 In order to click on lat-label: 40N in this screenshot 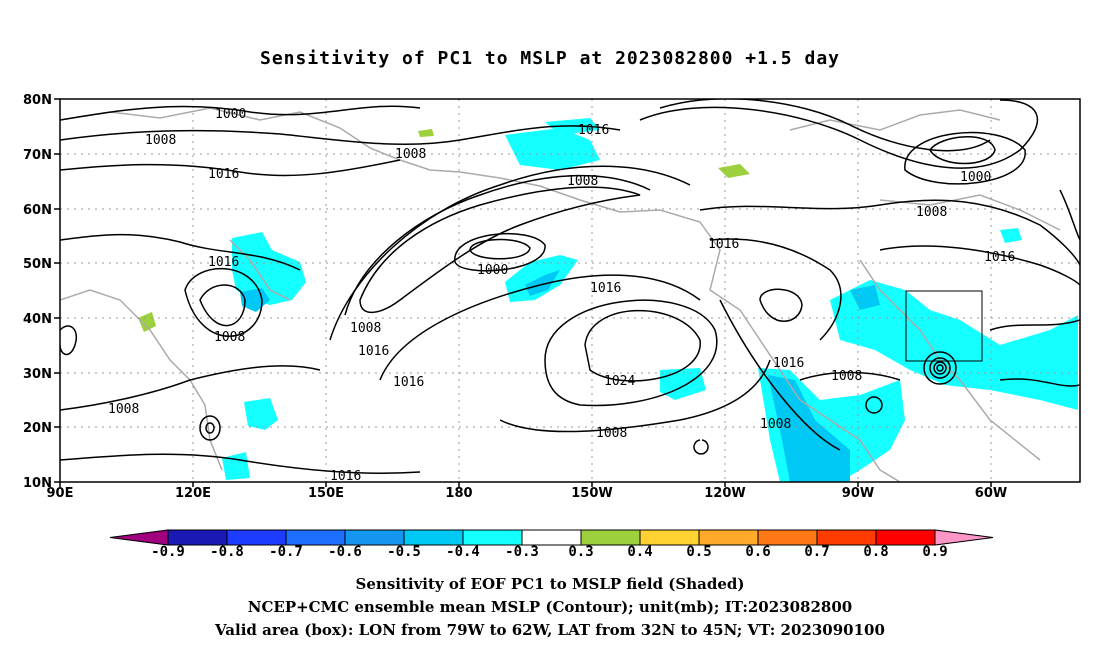, I will do `click(37, 319)`.